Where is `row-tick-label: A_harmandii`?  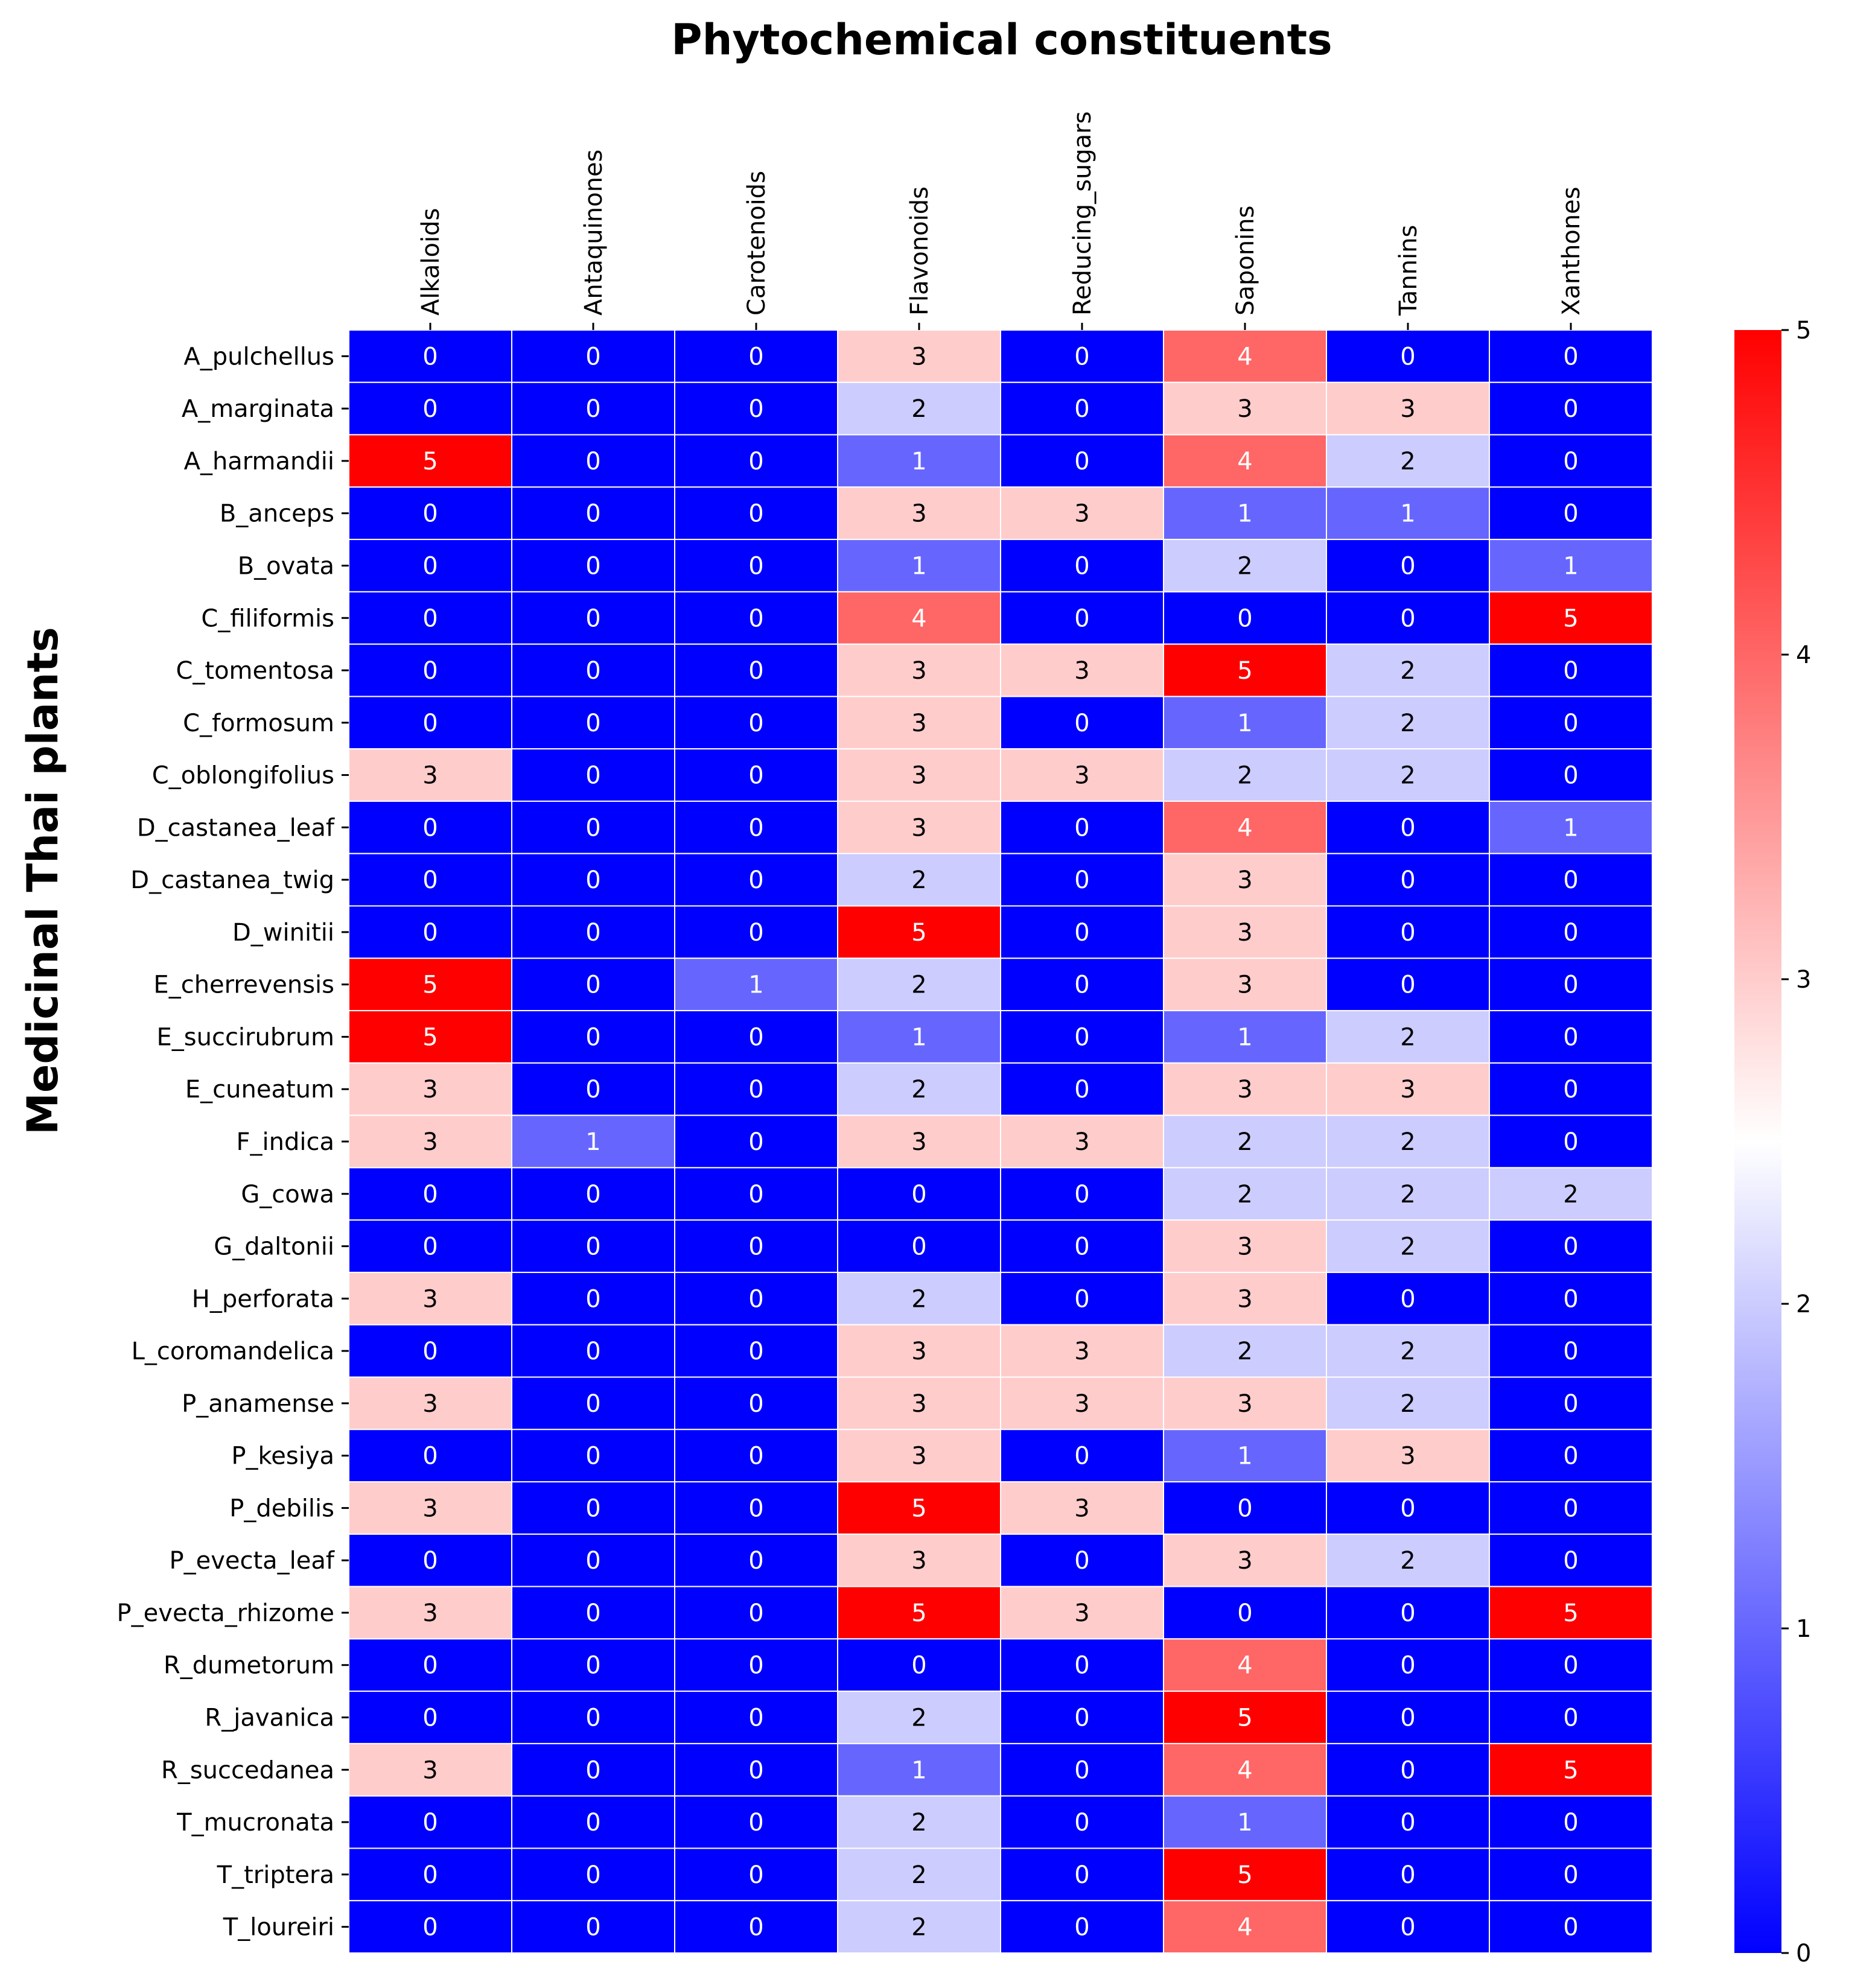
row-tick-label: A_harmandii is located at coordinates (259, 462).